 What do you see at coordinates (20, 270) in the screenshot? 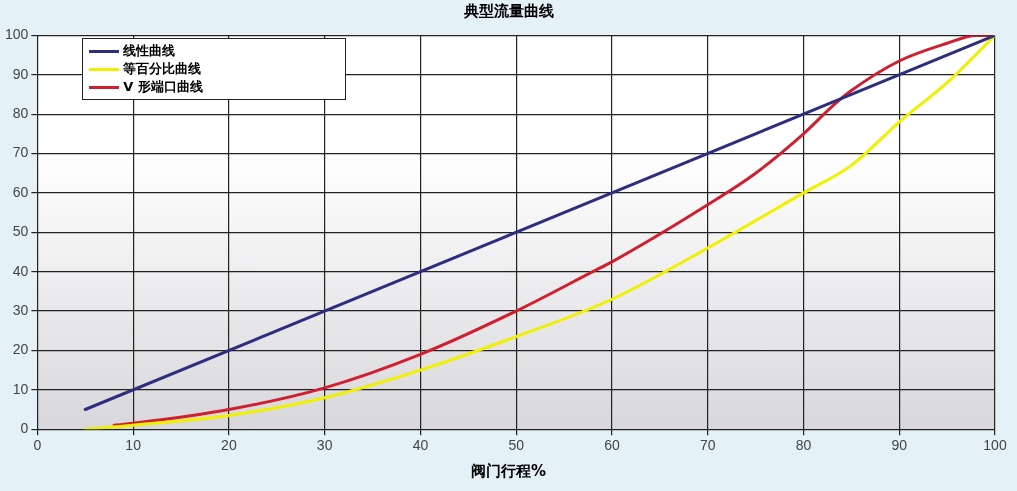
I see `y-tick-label: 40` at bounding box center [20, 270].